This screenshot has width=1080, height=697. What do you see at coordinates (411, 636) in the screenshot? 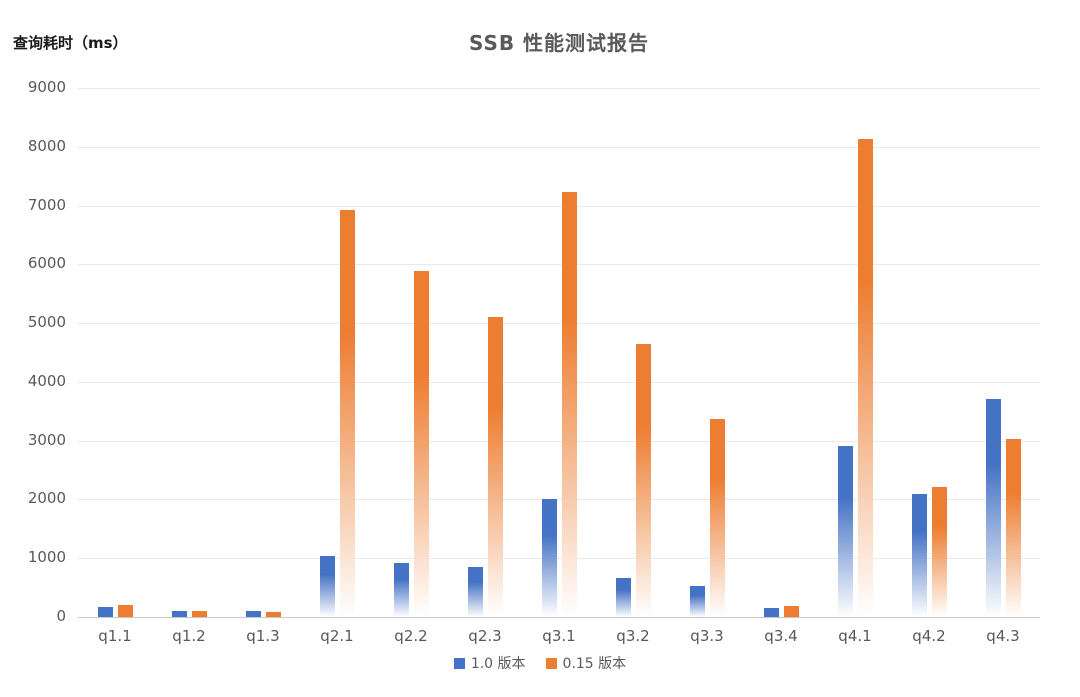
I see `x-tick-label-q2.2: q2.2` at bounding box center [411, 636].